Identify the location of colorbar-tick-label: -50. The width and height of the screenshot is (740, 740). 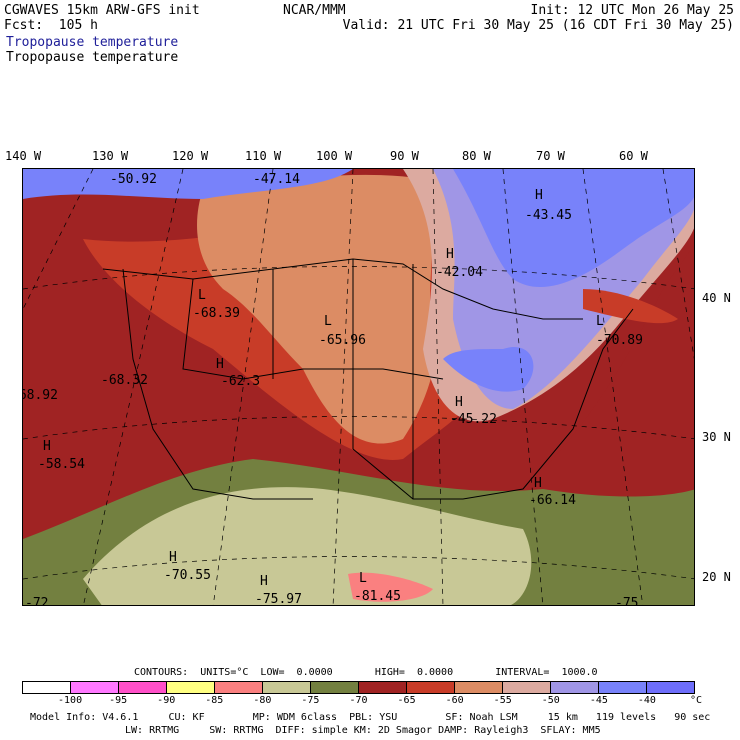
(550, 700).